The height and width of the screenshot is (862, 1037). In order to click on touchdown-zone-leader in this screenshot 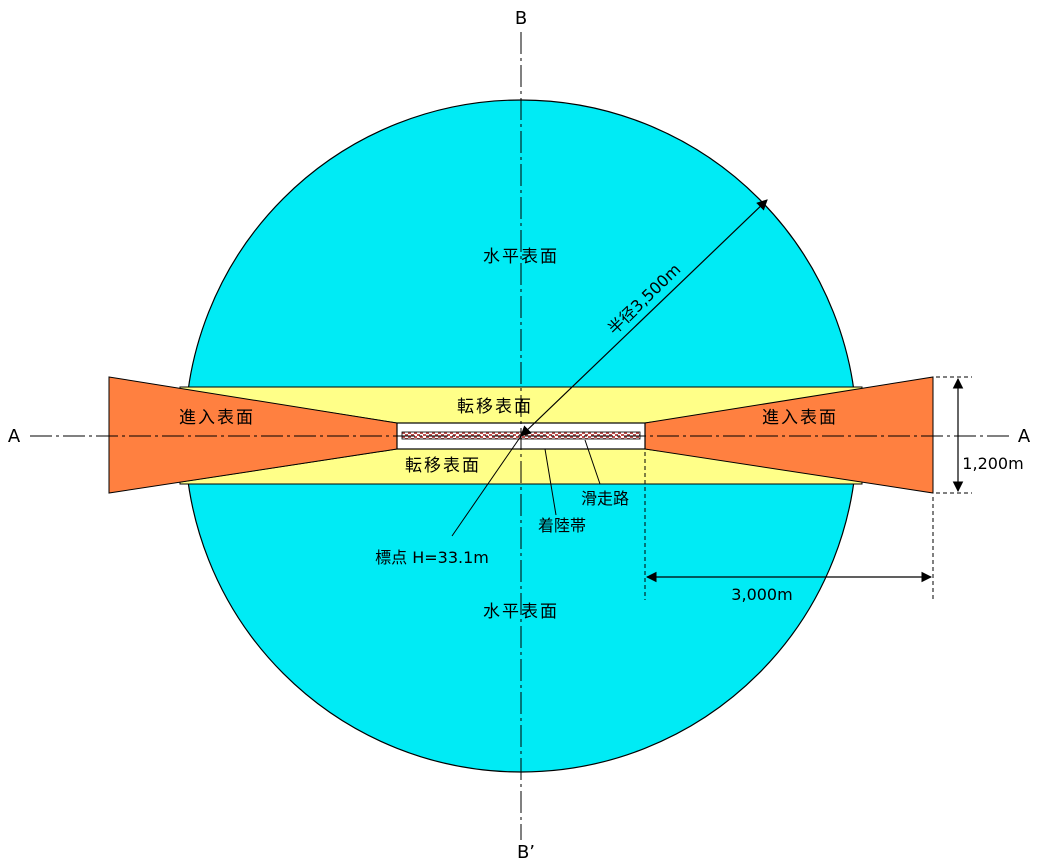, I will do `click(550, 482)`.